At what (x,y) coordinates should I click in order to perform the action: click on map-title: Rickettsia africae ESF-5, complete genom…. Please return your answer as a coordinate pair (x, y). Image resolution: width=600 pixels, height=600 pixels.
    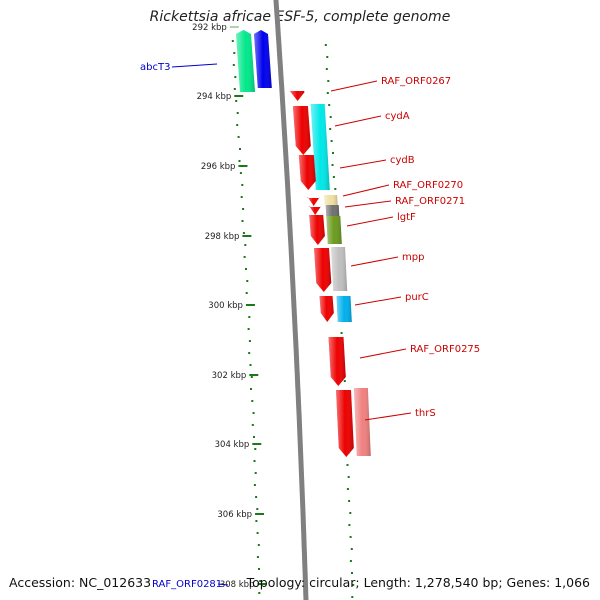
    Looking at the image, I should click on (300, 17).